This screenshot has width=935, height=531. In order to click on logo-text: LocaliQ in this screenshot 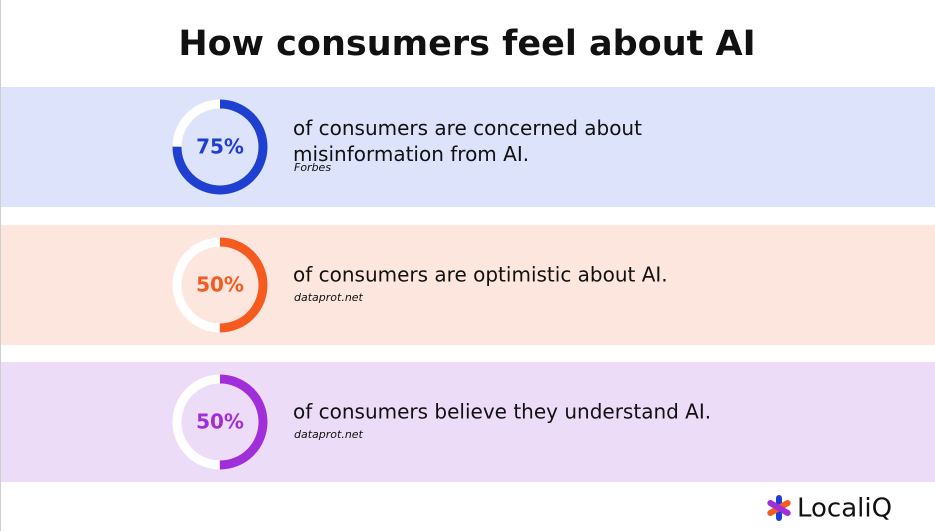, I will do `click(844, 509)`.